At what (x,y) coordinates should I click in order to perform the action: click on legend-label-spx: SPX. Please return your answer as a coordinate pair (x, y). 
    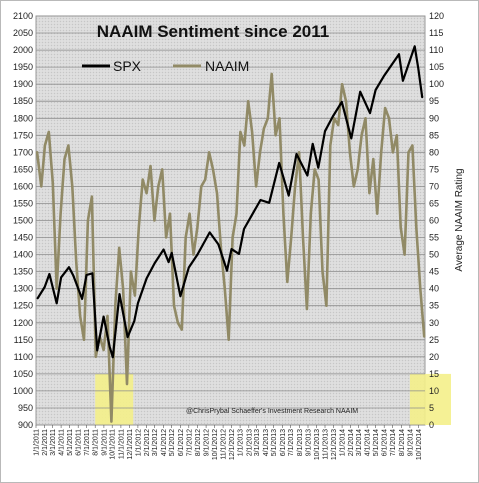
    Looking at the image, I should click on (127, 66).